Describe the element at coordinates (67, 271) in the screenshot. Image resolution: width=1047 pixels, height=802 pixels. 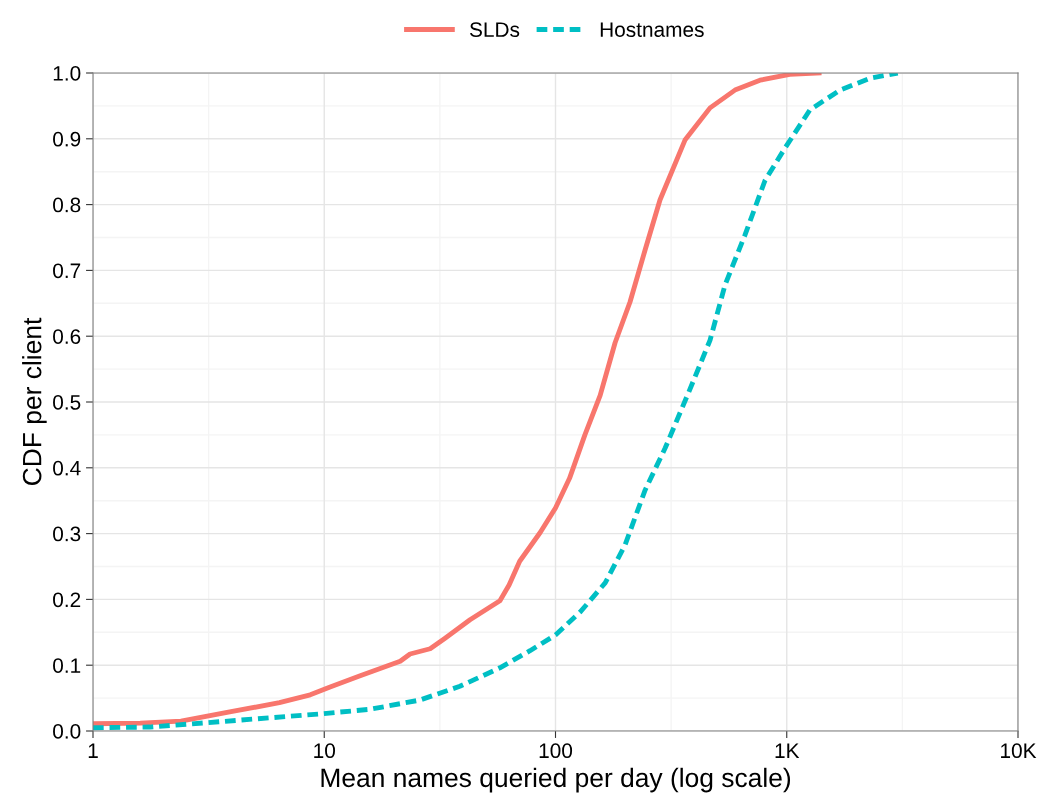
I see `y-tick-label: 0.7` at that location.